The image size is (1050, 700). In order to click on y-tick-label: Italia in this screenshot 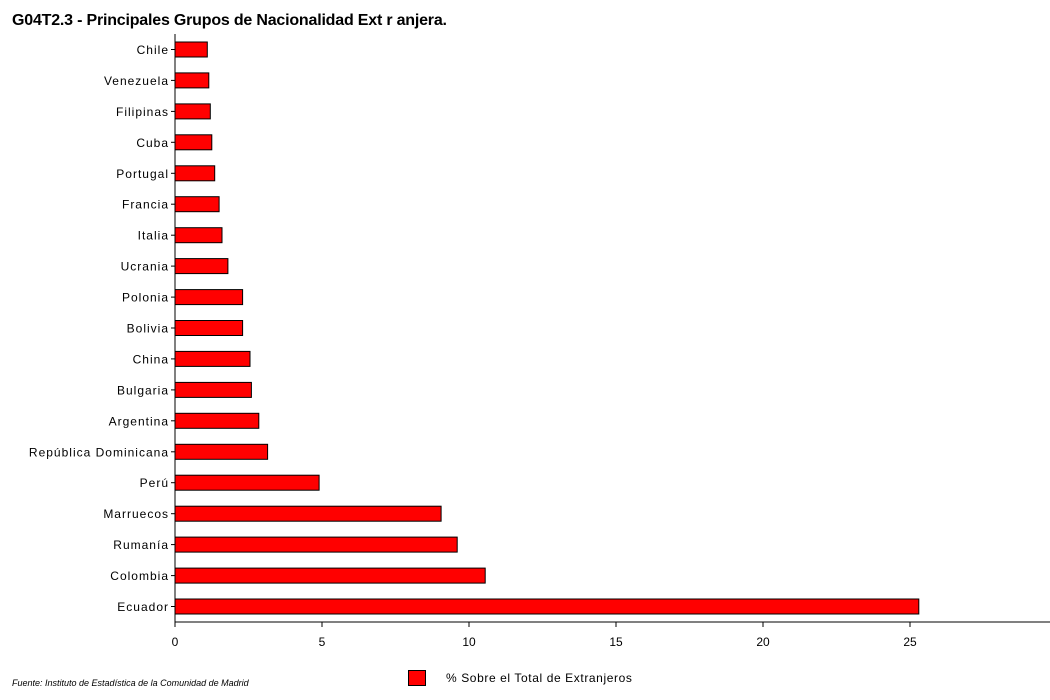, I will do `click(153, 236)`.